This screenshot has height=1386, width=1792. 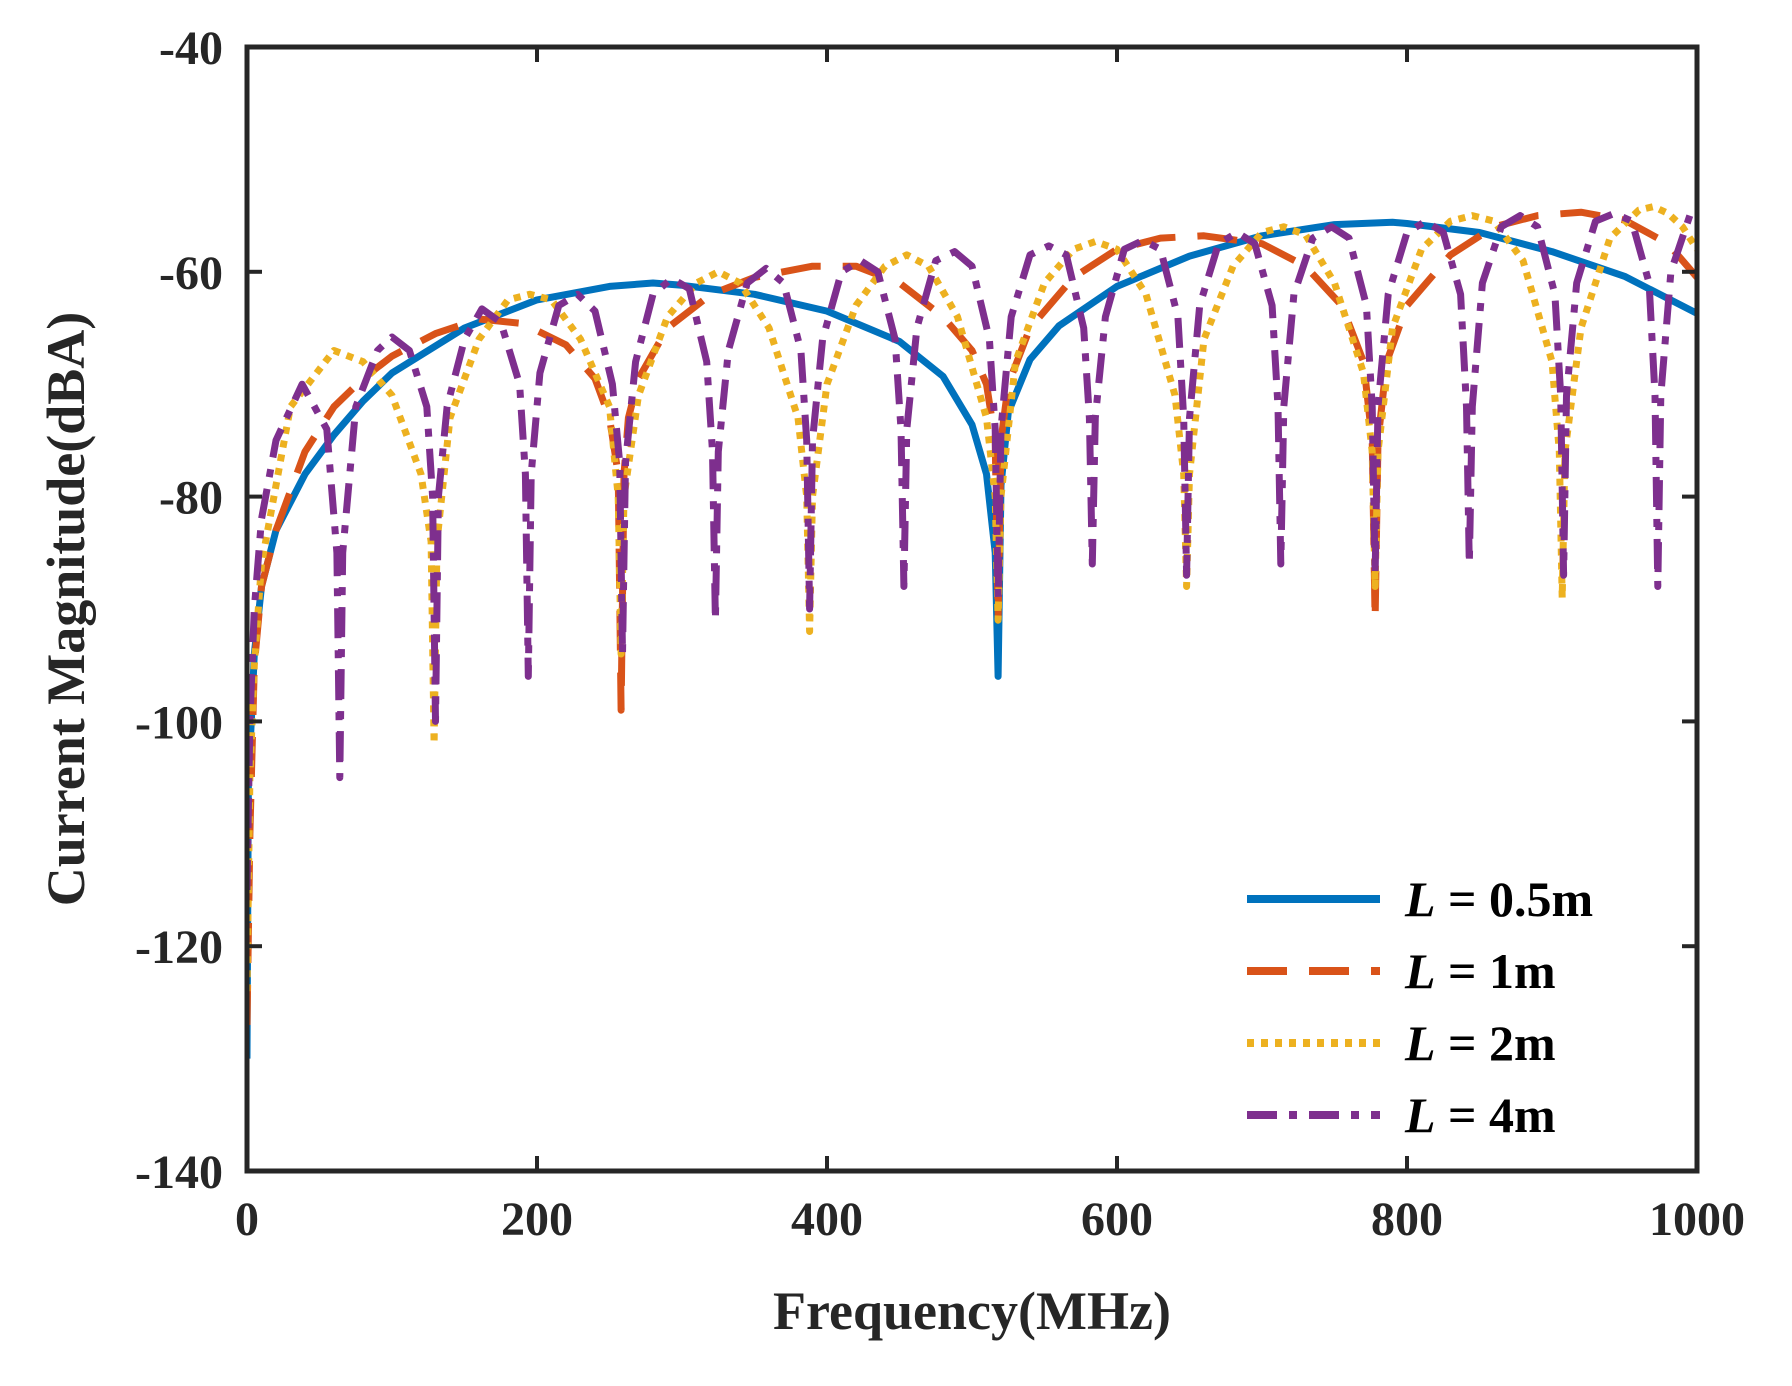 I want to click on x-tick-labels: 0 200 400 600 800 1000, so click(x=990, y=1219).